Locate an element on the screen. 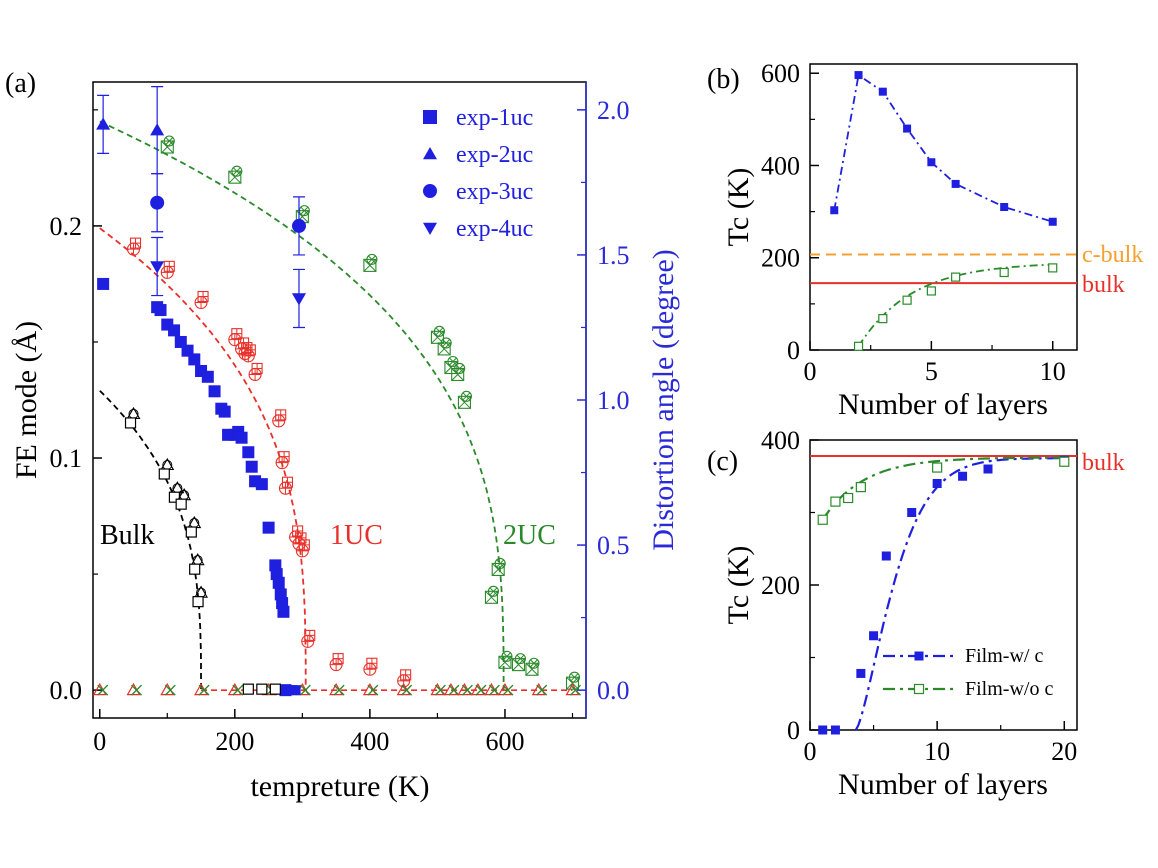 The width and height of the screenshot is (1158, 868). x-tick-label: 10 is located at coordinates (1053, 371).